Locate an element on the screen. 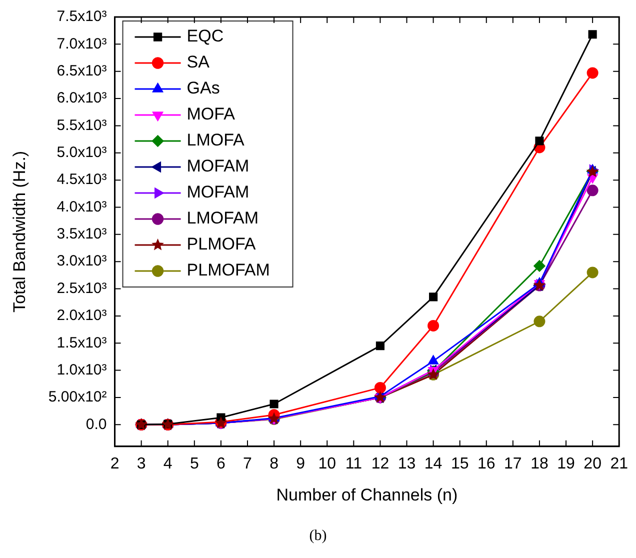  x-tick-label: 8 is located at coordinates (274, 463).